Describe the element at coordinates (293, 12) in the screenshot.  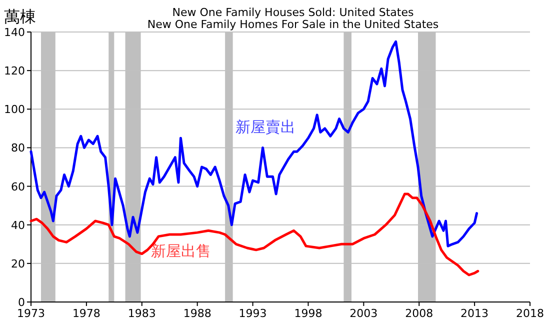
I see `chart-title: New One Family Houses Sold: United States` at that location.